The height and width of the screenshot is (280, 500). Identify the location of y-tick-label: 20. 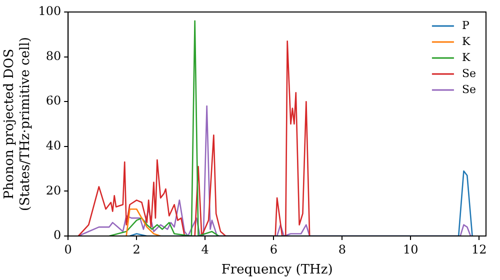
(54, 190).